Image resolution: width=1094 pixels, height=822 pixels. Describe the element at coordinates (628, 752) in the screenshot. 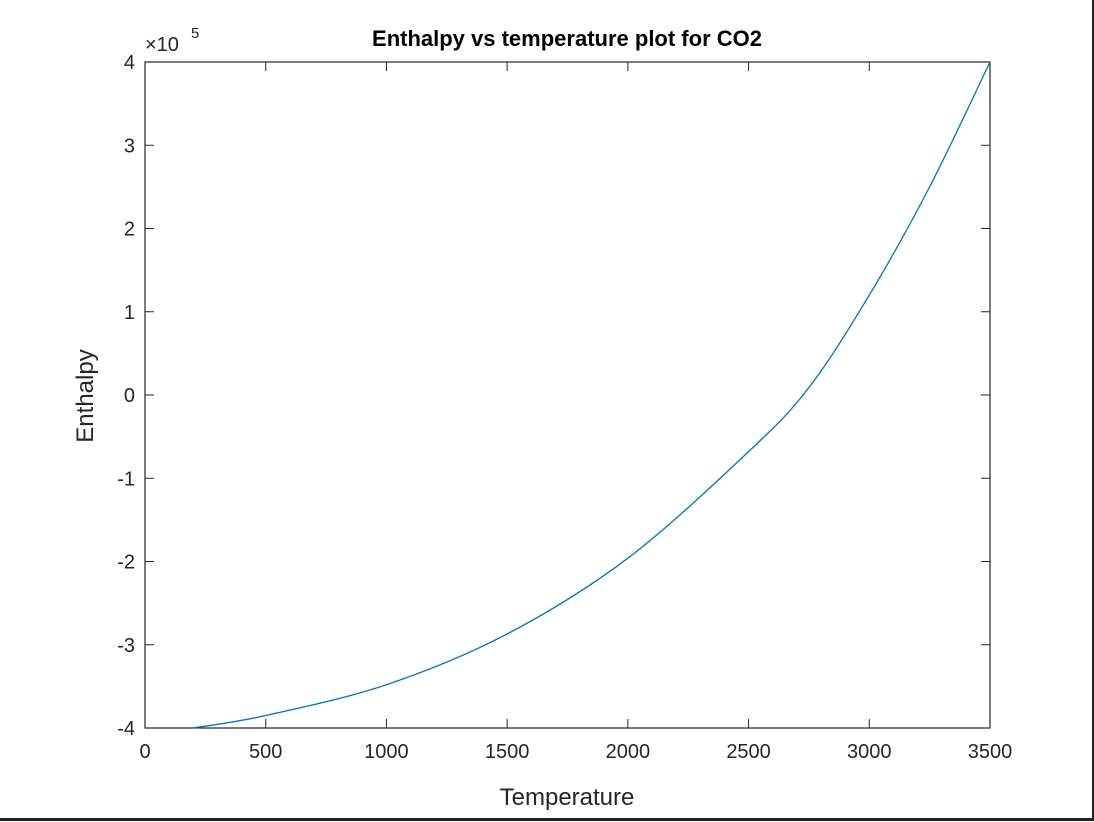

I see `x-tick-label: 2000` at that location.